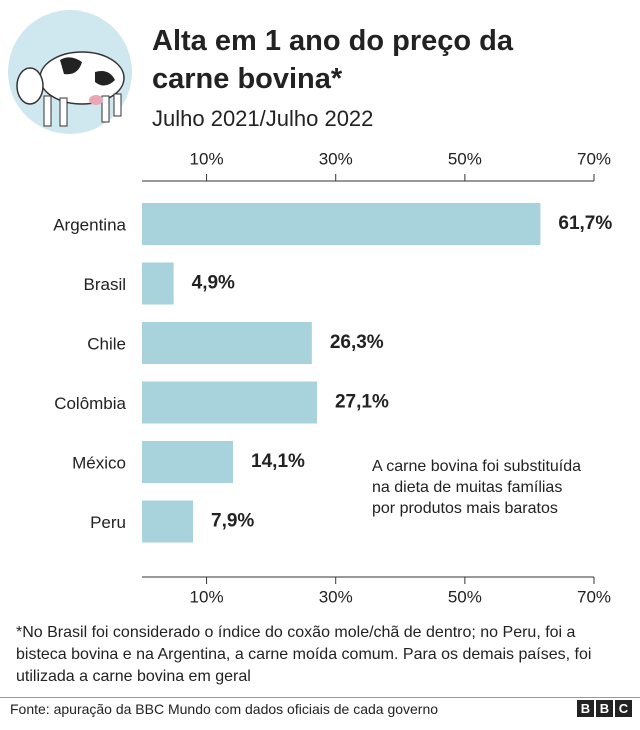  Describe the element at coordinates (263, 118) in the screenshot. I see `chart-subtitle: Julho 2021/Julho 2022` at that location.